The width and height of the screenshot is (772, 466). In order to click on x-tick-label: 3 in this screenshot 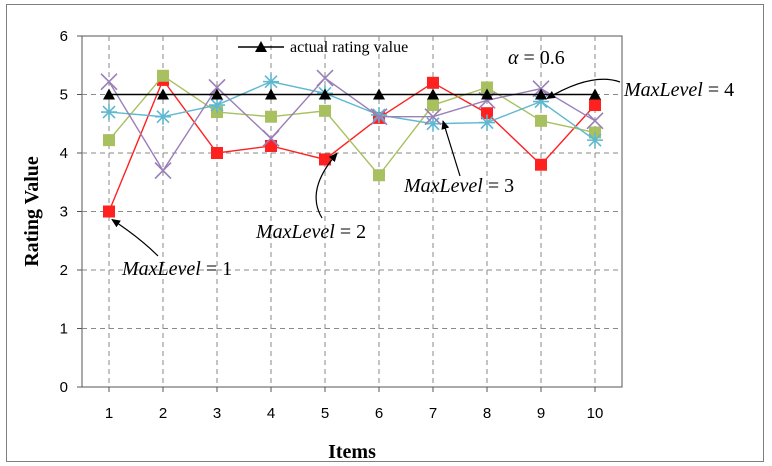, I will do `click(217, 413)`.